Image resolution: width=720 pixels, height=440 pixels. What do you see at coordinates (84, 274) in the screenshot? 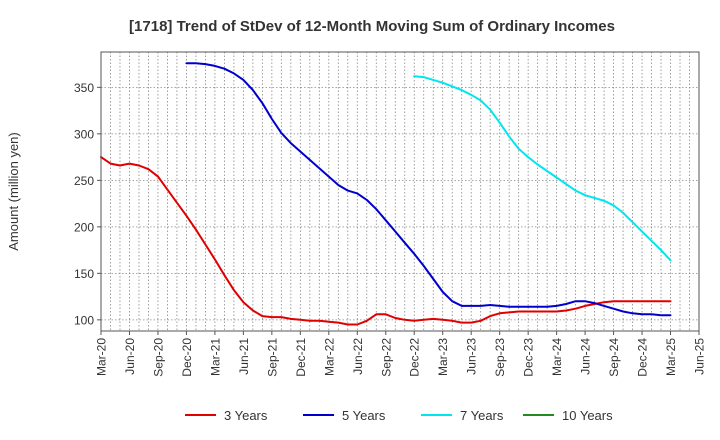
I see `y-tick-label: 150` at bounding box center [84, 274].